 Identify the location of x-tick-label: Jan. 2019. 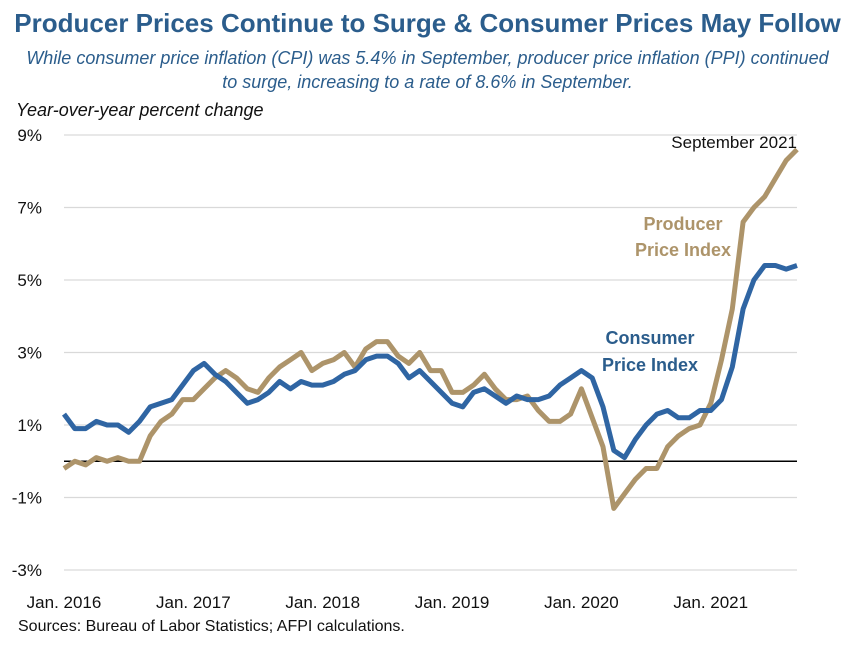
(452, 602).